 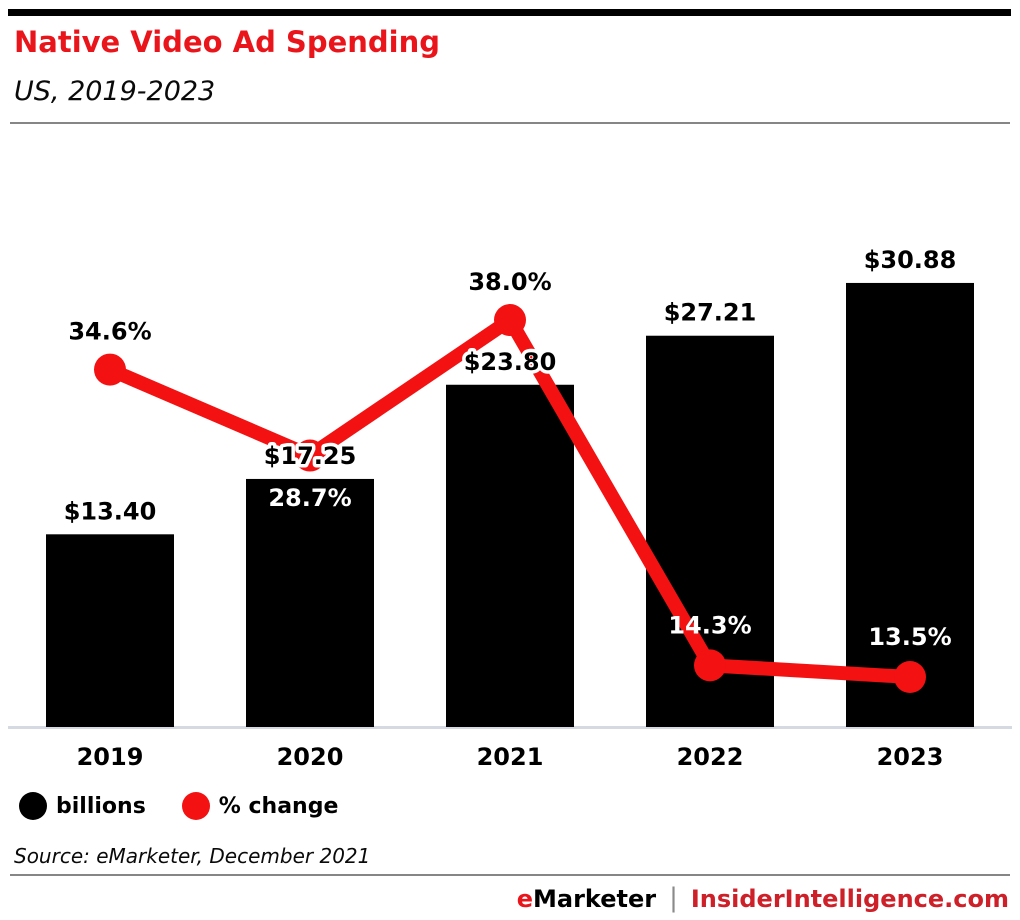 What do you see at coordinates (110, 757) in the screenshot?
I see `x-tick-2019: 2019` at bounding box center [110, 757].